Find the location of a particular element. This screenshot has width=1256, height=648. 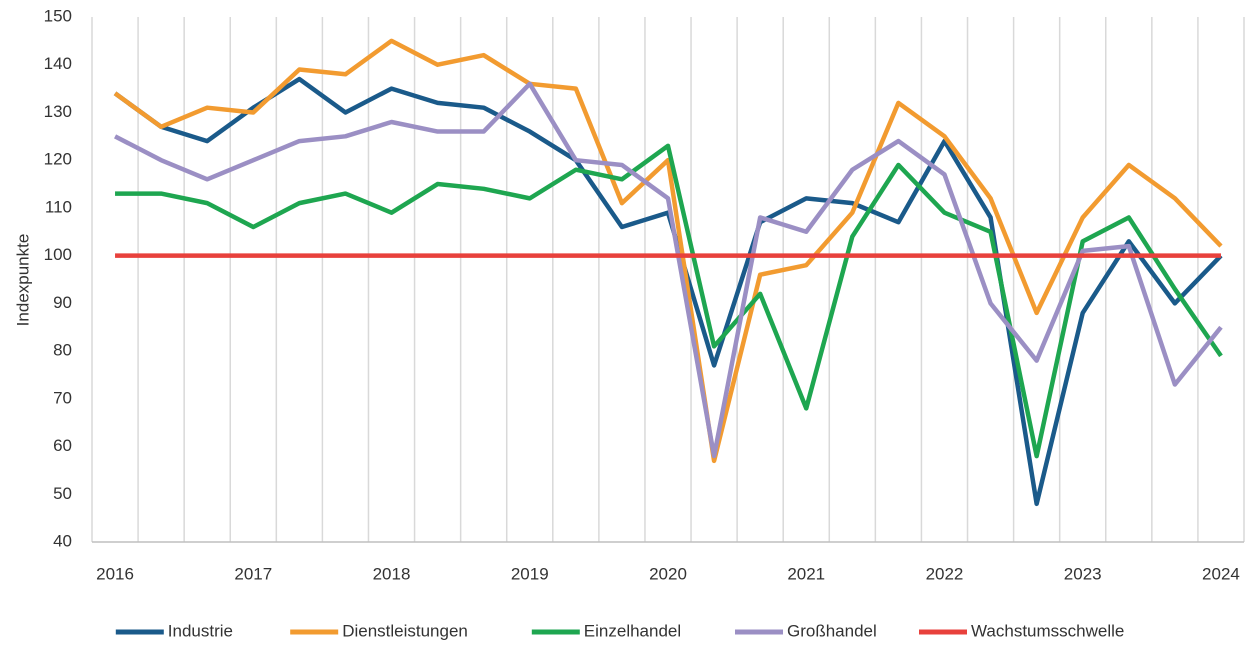

y-axis-label: Indexpunkte is located at coordinates (22, 280).